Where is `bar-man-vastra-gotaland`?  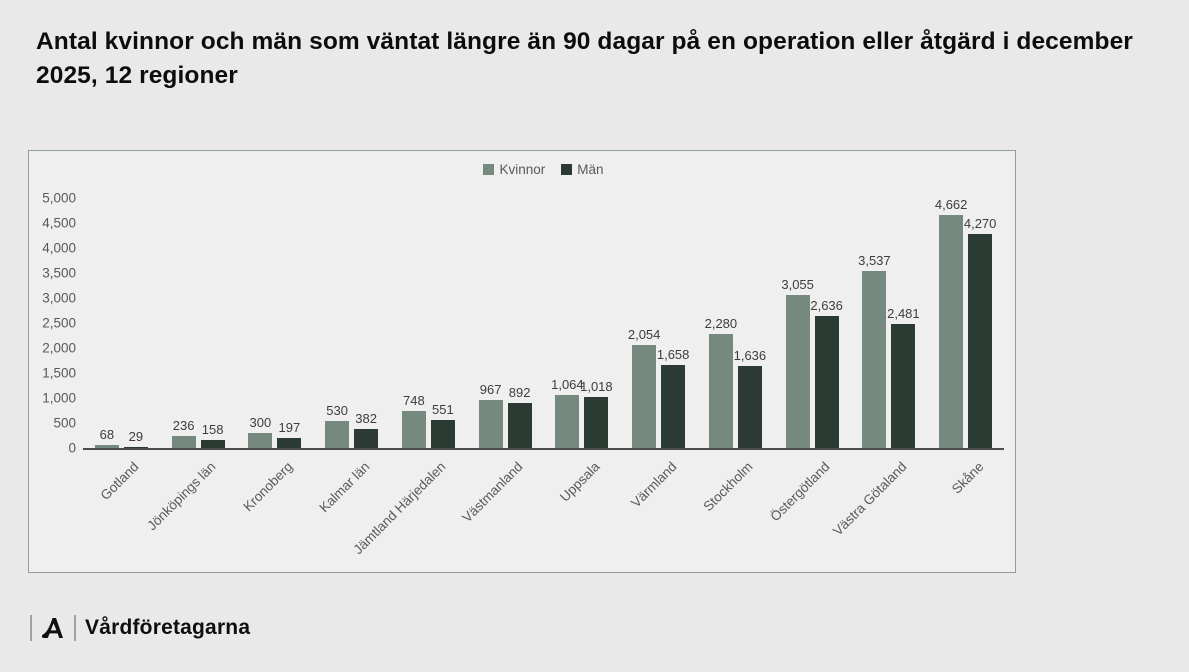 bar-man-vastra-gotaland is located at coordinates (903, 386).